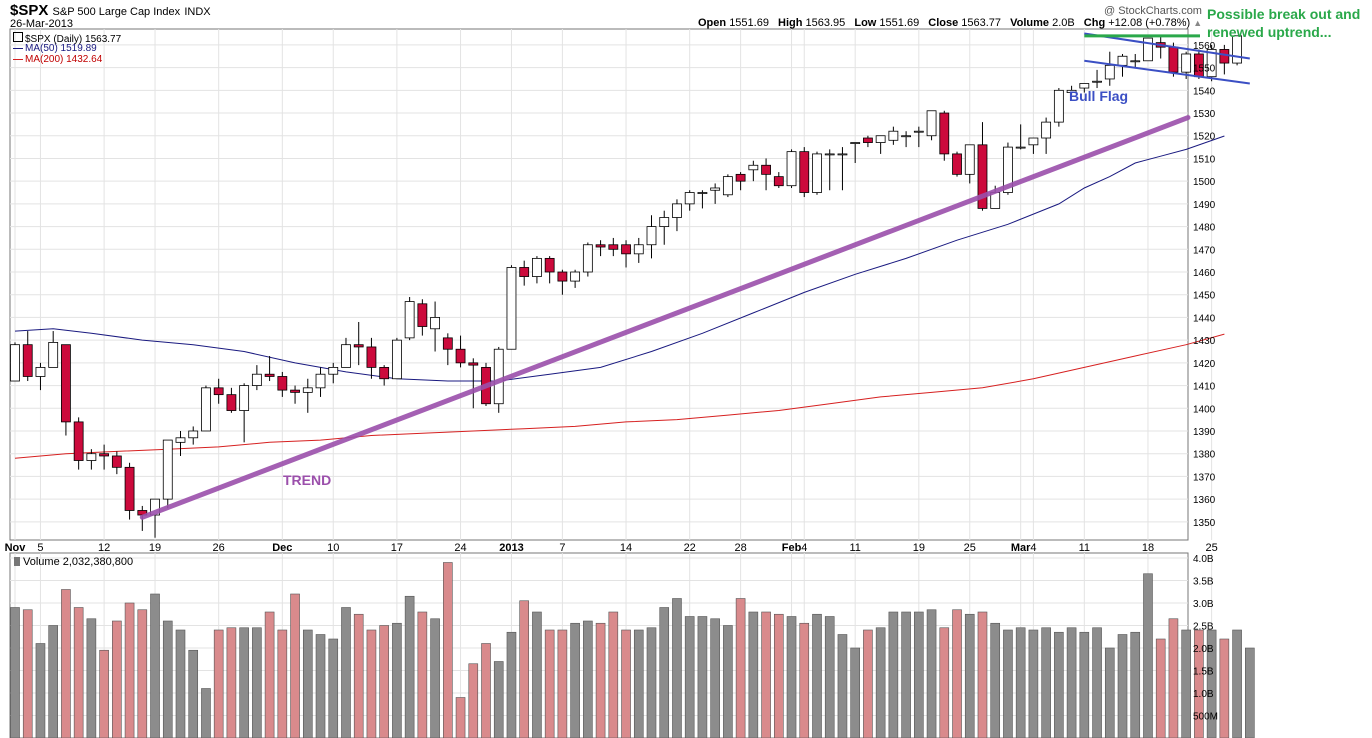  Describe the element at coordinates (397, 548) in the screenshot. I see `x-tick-label: 17` at that location.